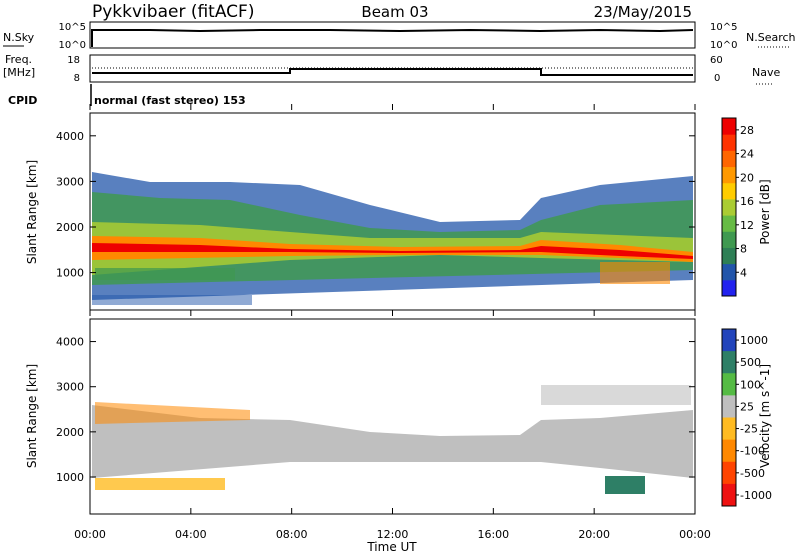  What do you see at coordinates (32, 416) in the screenshot?
I see `velocity-ylabel: Slant Range [km]` at bounding box center [32, 416].